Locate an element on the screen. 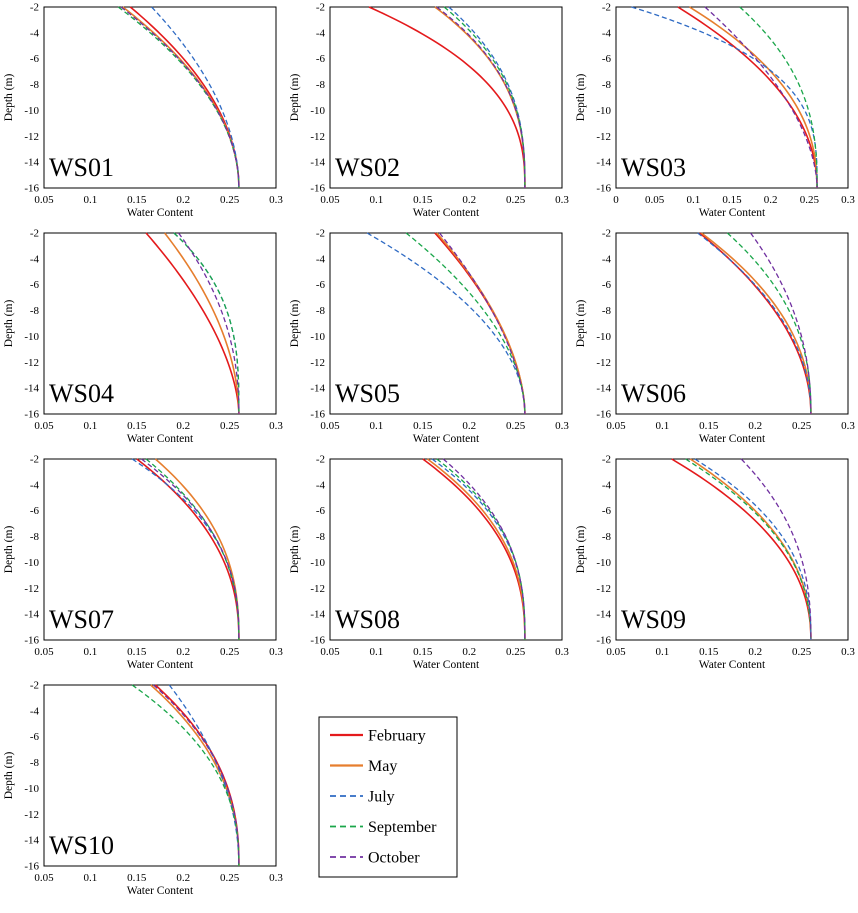  legend-label-may: May is located at coordinates (382, 766).